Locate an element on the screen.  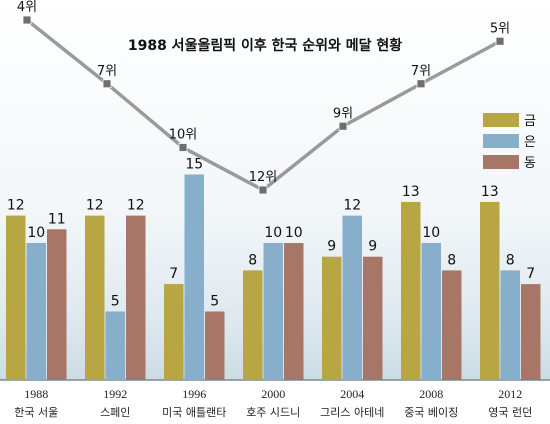
bar-동-2012 is located at coordinates (531, 332).